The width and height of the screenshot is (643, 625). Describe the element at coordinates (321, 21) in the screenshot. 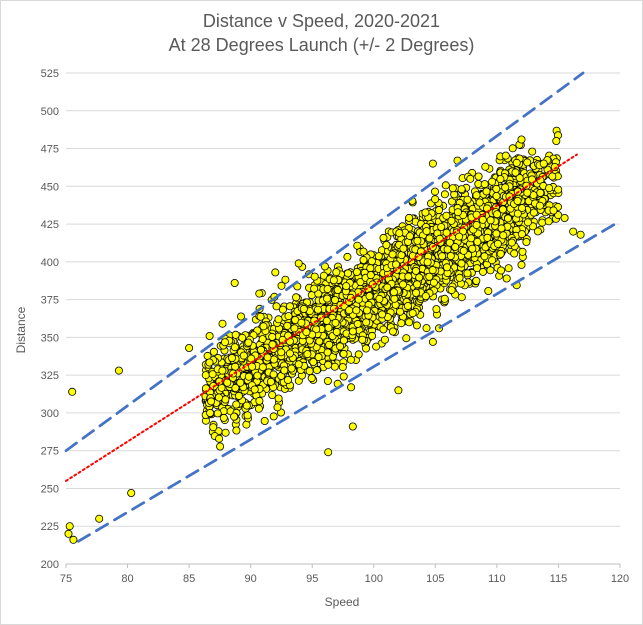

I see `chart-title: Distance v Speed, 2020-2021` at that location.